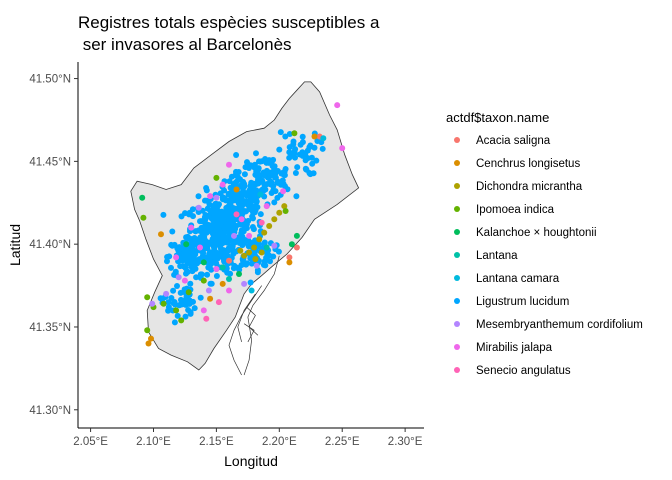 The height and width of the screenshot is (480, 672). What do you see at coordinates (502, 141) in the screenshot?
I see `legend-item: Acacia saligna` at bounding box center [502, 141].